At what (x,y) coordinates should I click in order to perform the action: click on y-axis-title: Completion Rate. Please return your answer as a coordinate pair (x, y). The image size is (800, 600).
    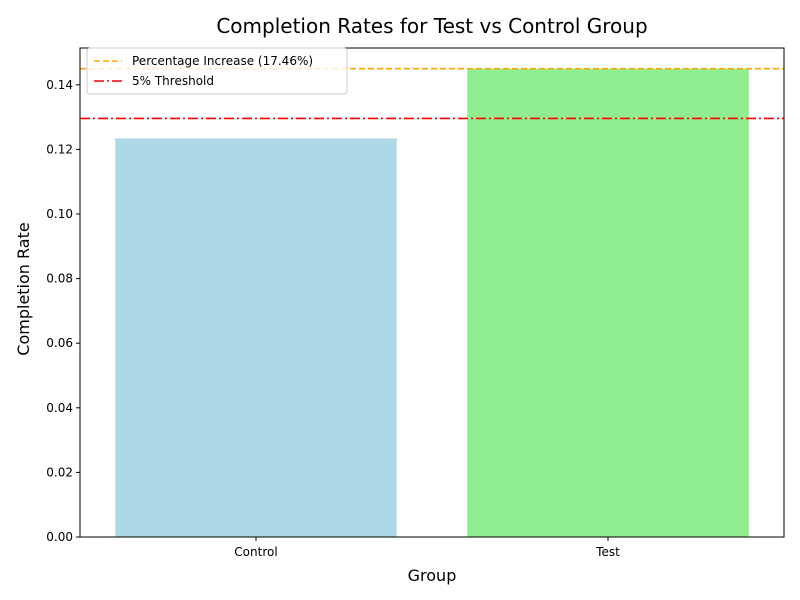
    Looking at the image, I should click on (23, 288).